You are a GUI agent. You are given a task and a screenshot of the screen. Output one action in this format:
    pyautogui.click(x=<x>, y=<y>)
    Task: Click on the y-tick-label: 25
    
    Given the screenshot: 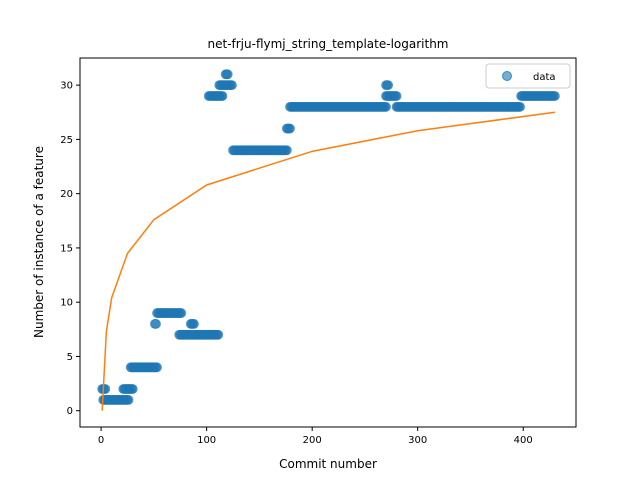 What is the action you would take?
    pyautogui.click(x=66, y=140)
    